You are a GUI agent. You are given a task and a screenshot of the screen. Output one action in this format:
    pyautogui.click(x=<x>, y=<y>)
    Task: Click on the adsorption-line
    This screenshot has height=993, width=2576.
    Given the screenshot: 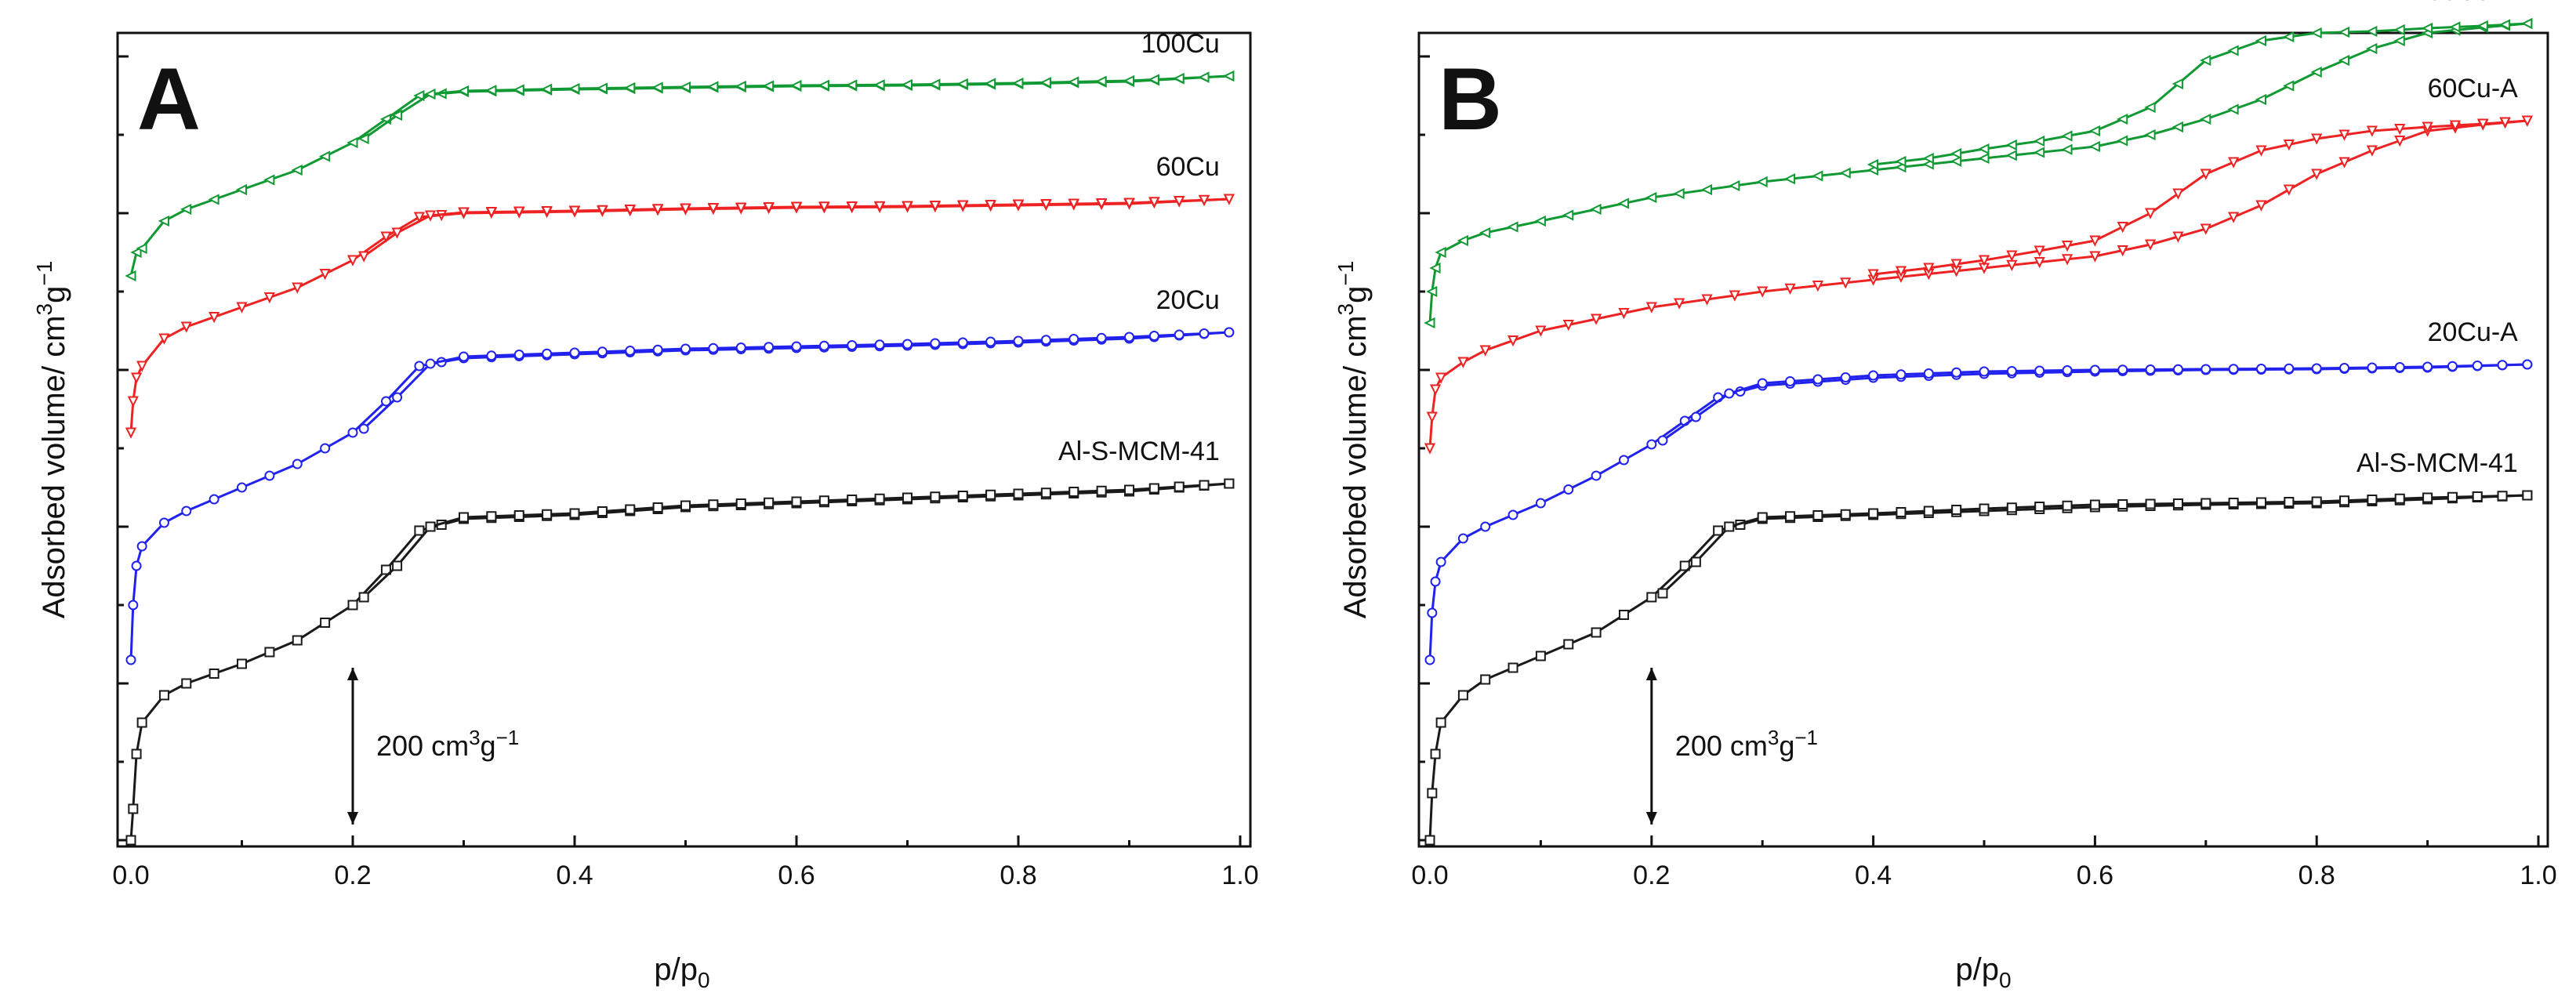 What is the action you would take?
    pyautogui.click(x=1978, y=173)
    